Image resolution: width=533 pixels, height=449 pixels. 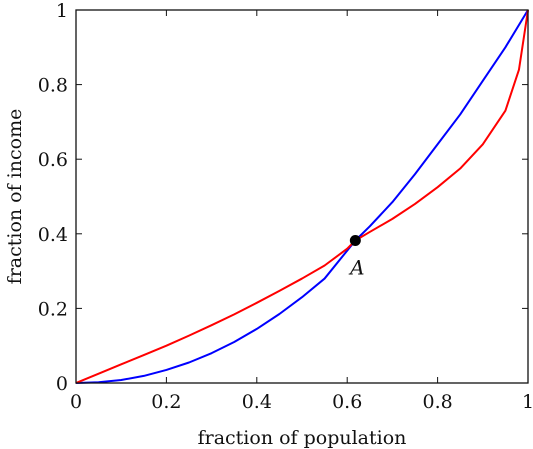 What do you see at coordinates (527, 402) in the screenshot?
I see `x-tick-label: 1` at bounding box center [527, 402].